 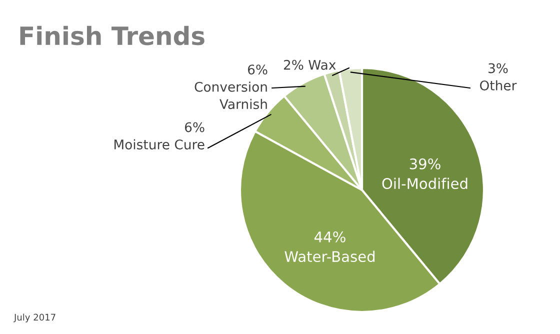 What do you see at coordinates (498, 85) in the screenshot?
I see `slice-label: Other` at bounding box center [498, 85].